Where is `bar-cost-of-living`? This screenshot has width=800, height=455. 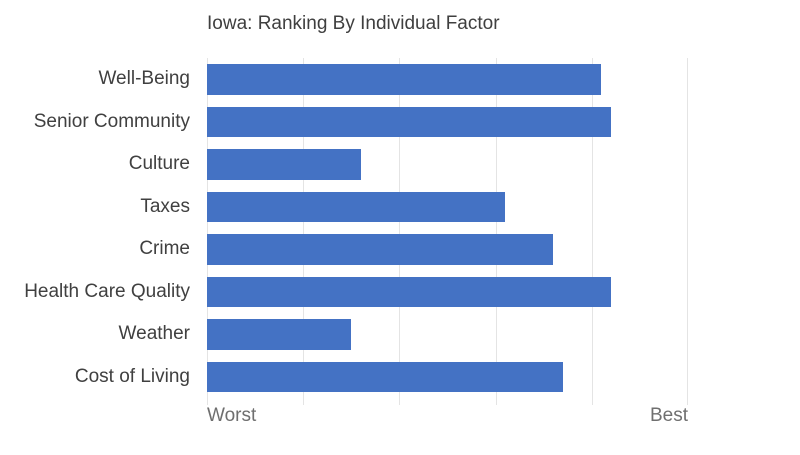 bar-cost-of-living is located at coordinates (385, 376).